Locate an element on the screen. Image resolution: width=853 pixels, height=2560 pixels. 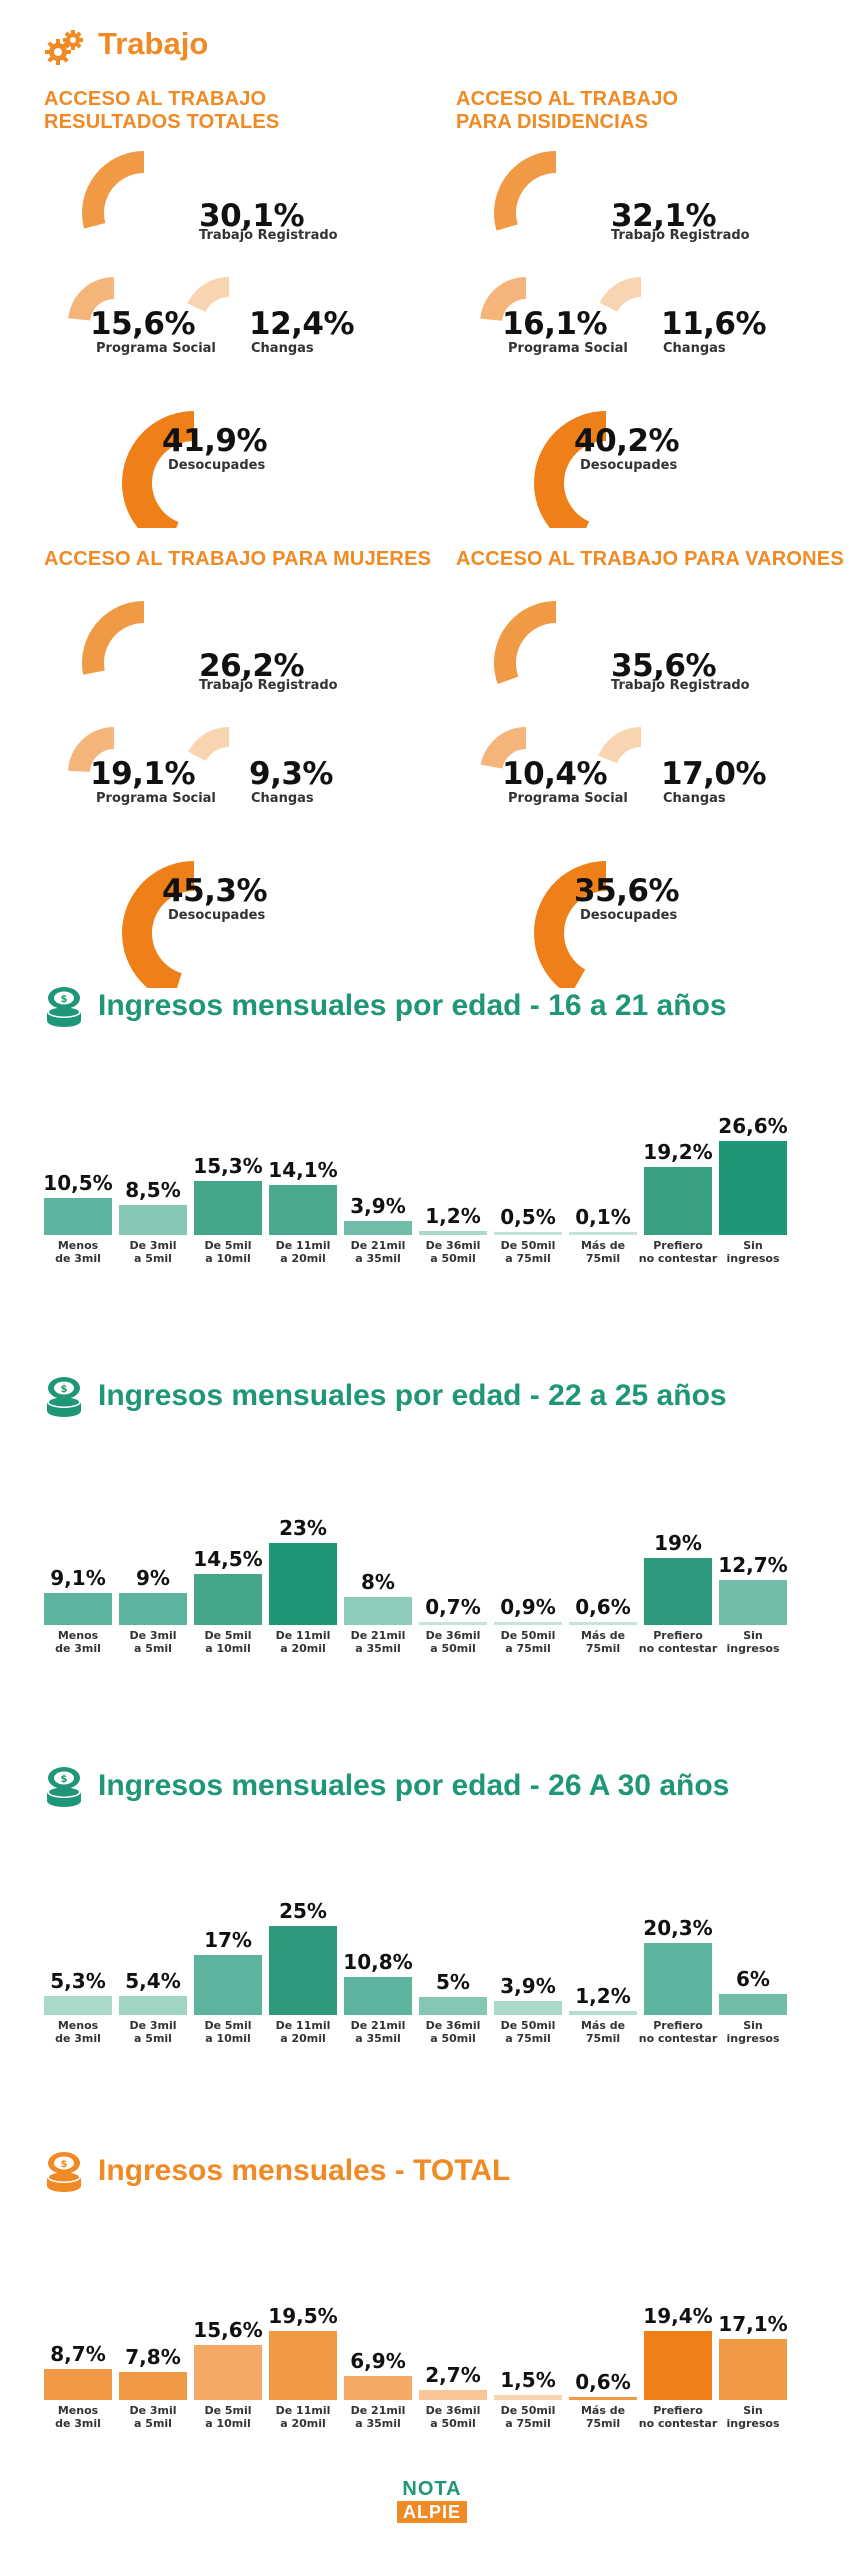
bar-value-label: 15,3% is located at coordinates (228, 1165).